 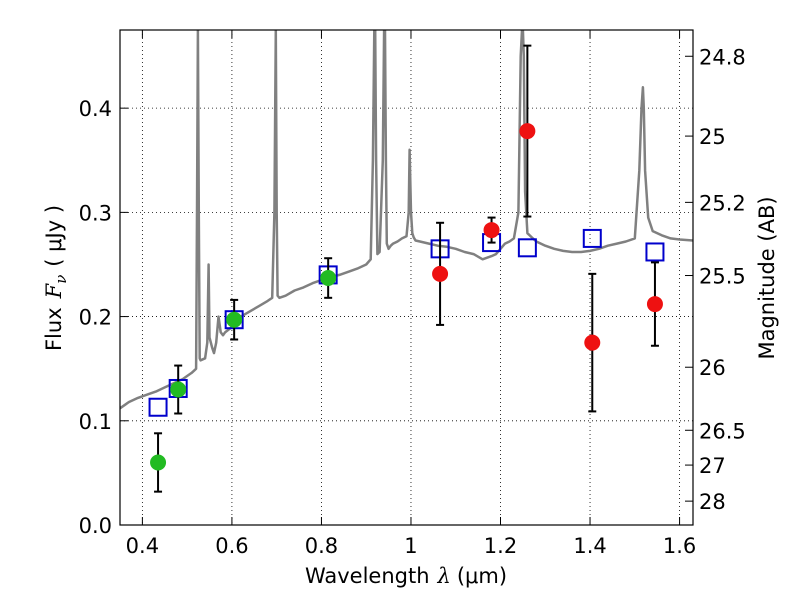 What do you see at coordinates (444, 576) in the screenshot?
I see `x-axis-label-symbol: λ` at bounding box center [444, 576].